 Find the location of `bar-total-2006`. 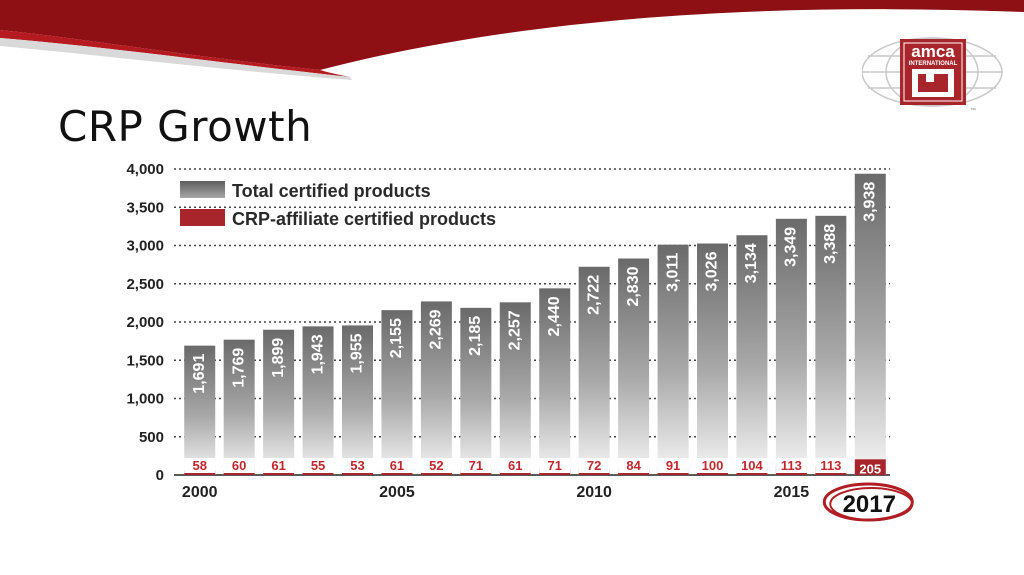

bar-total-2006 is located at coordinates (436, 388).